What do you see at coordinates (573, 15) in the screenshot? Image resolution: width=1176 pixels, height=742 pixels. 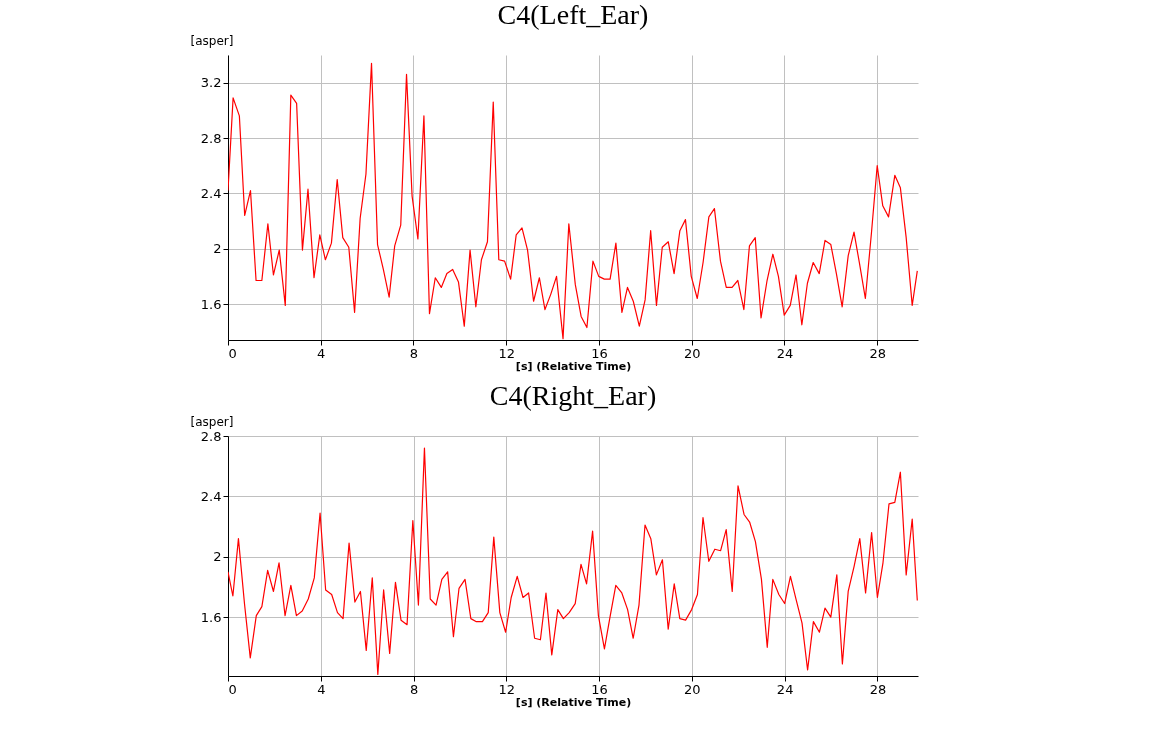 I see `chart-title: C4(Left_Ear)` at bounding box center [573, 15].